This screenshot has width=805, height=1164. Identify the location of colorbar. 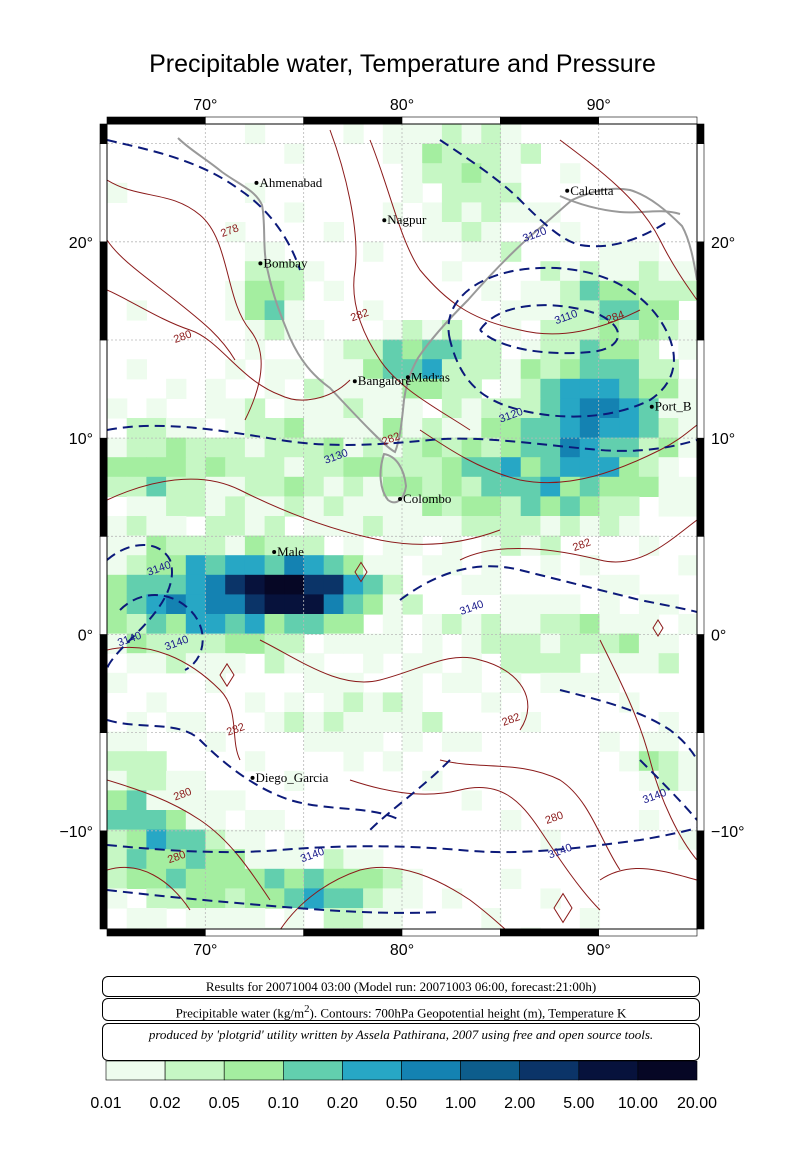
(401, 1071).